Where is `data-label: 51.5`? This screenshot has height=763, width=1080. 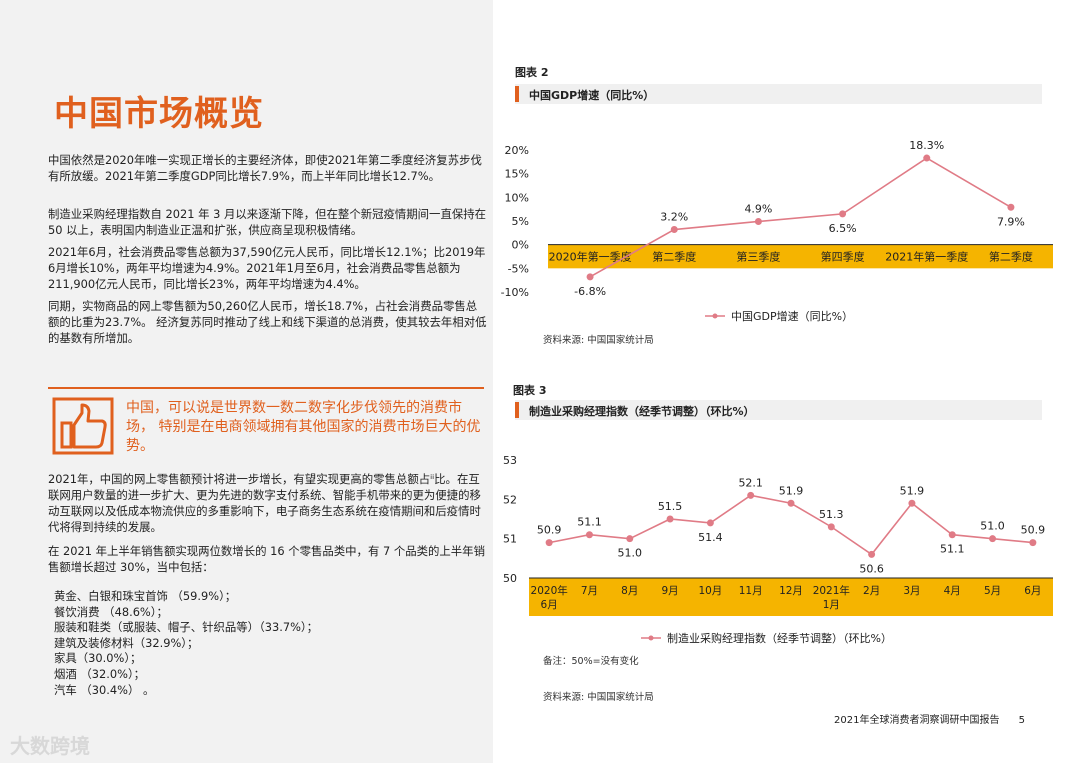 data-label: 51.5 is located at coordinates (670, 506).